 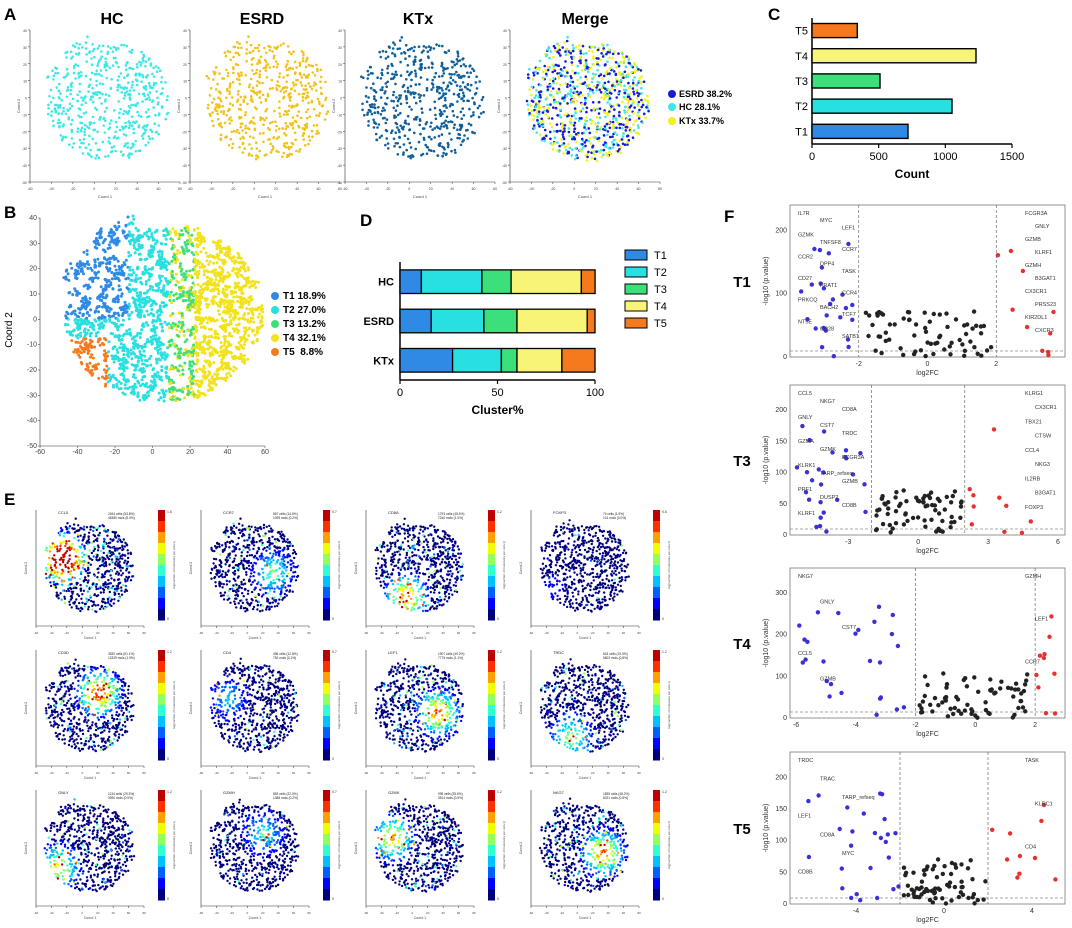 I want to click on legend-dot-t3, so click(x=275, y=324).